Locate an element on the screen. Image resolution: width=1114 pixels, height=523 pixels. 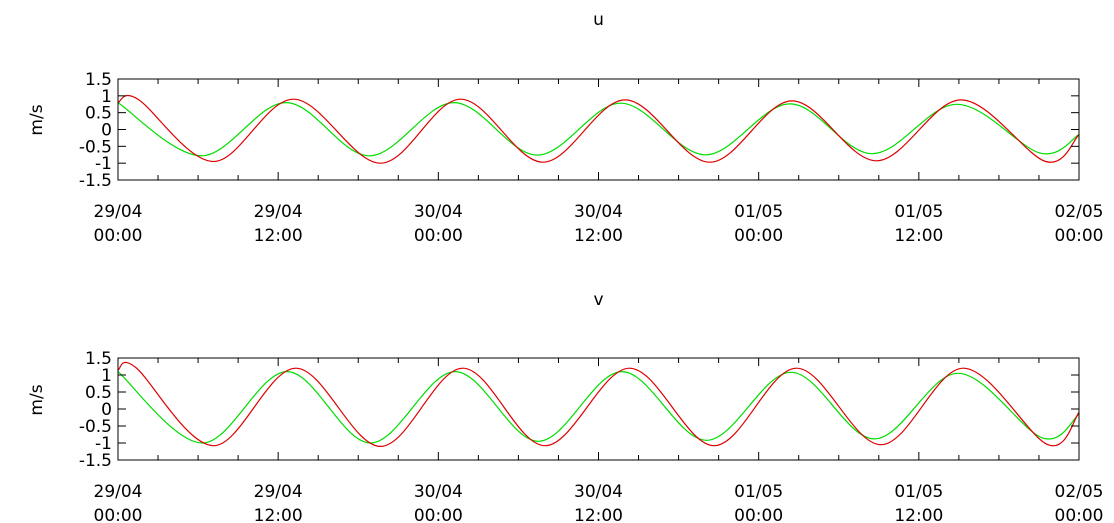
chart-title: u is located at coordinates (598, 20).